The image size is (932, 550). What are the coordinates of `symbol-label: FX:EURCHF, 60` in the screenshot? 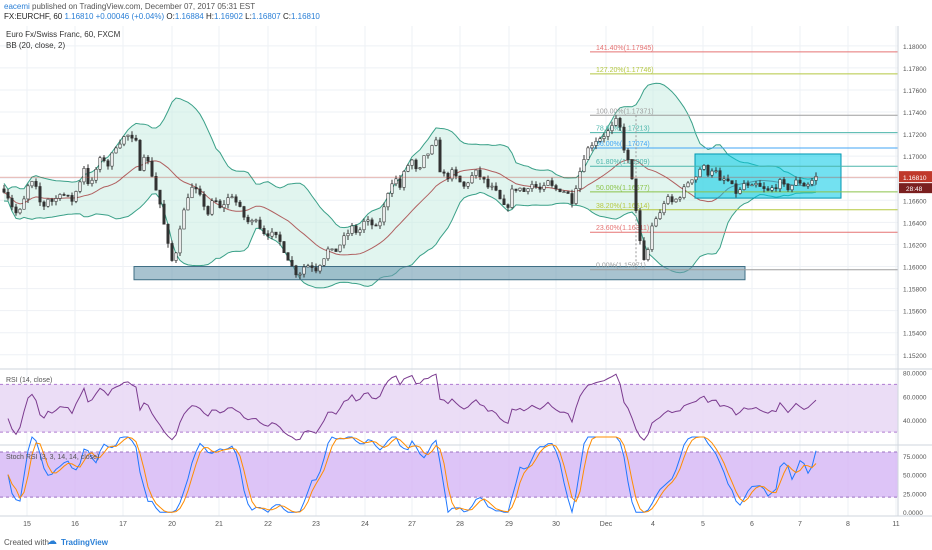 It's located at (33, 16).